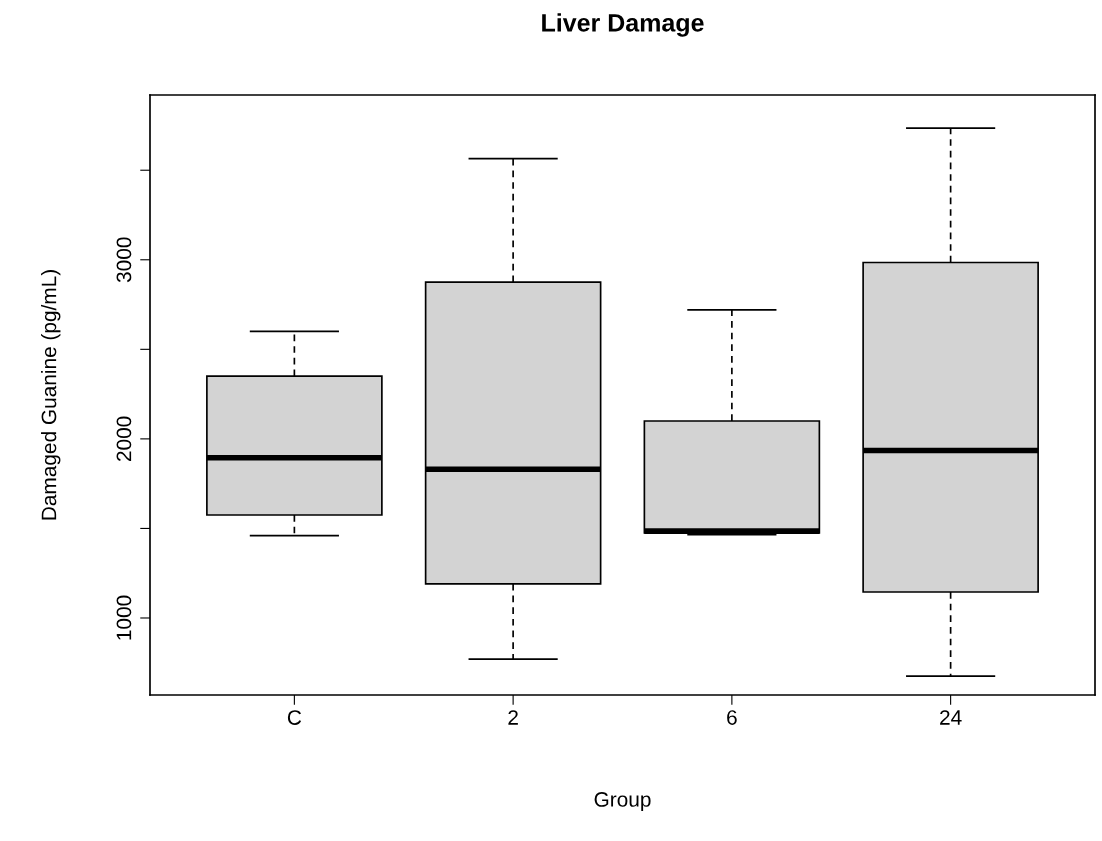  What do you see at coordinates (732, 717) in the screenshot?
I see `x-tick-label: 6` at bounding box center [732, 717].